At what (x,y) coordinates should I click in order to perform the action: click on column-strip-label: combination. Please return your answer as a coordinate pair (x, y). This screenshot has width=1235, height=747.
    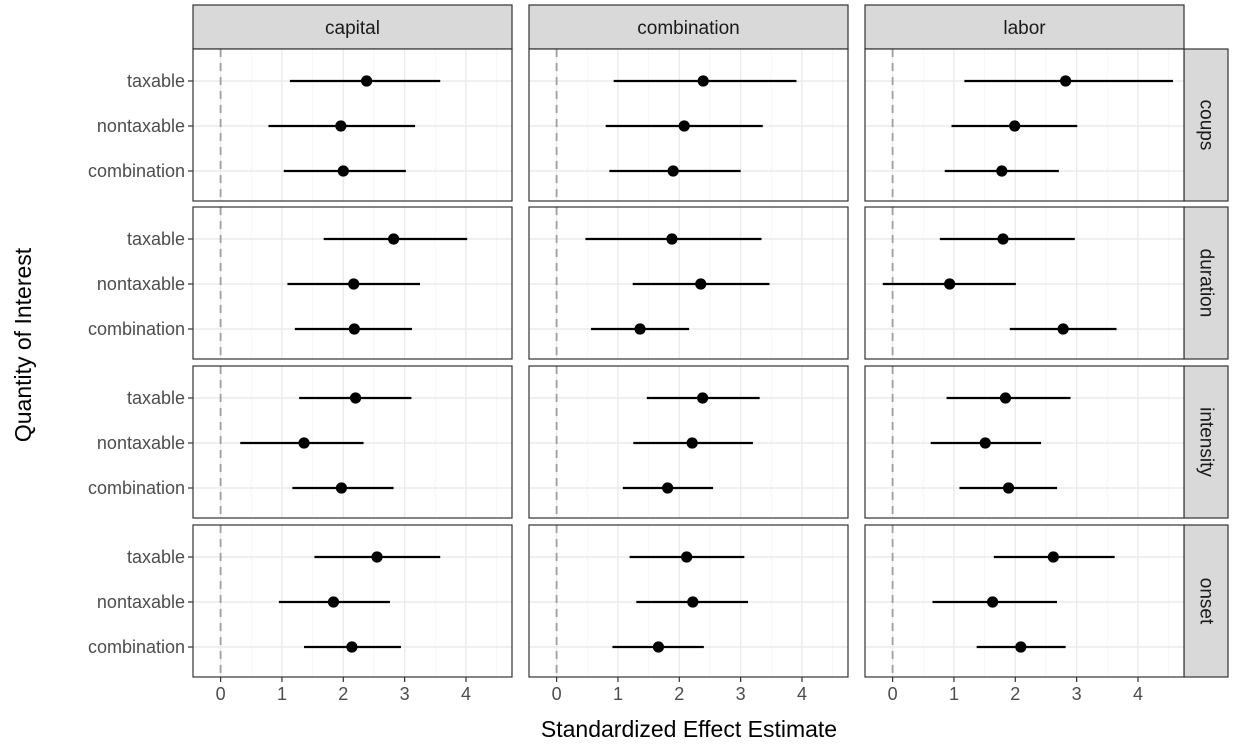
    Looking at the image, I should click on (688, 28).